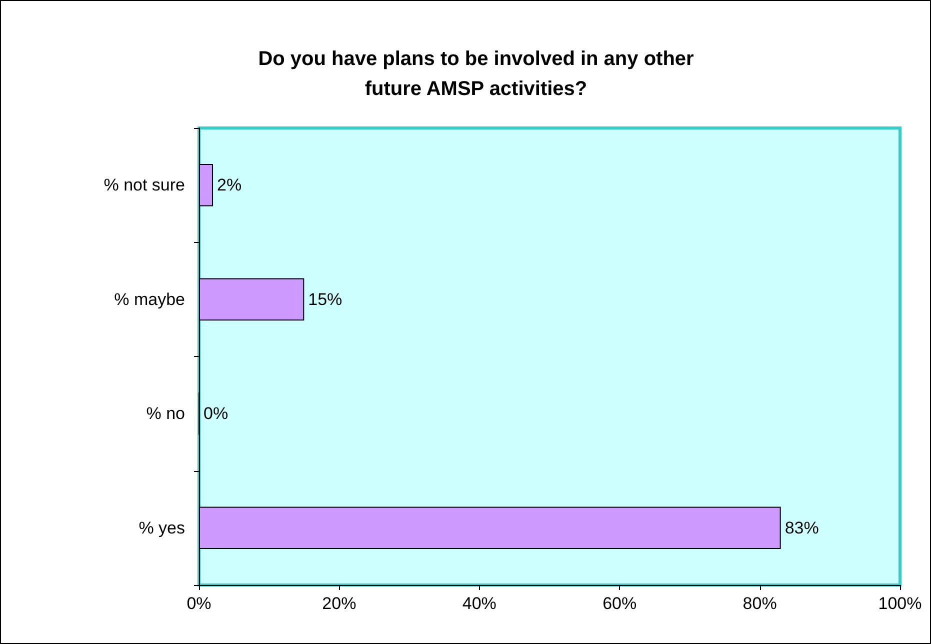 This screenshot has height=644, width=931. What do you see at coordinates (476, 74) in the screenshot?
I see `chart-title: Do you have plans to be involved in any other future AMSP activities?` at bounding box center [476, 74].